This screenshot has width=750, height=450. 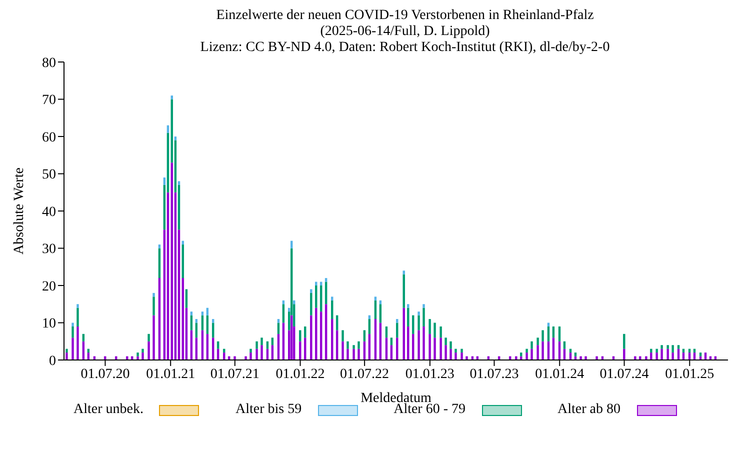 What do you see at coordinates (49, 286) in the screenshot?
I see `y-tick-label: 20` at bounding box center [49, 286].